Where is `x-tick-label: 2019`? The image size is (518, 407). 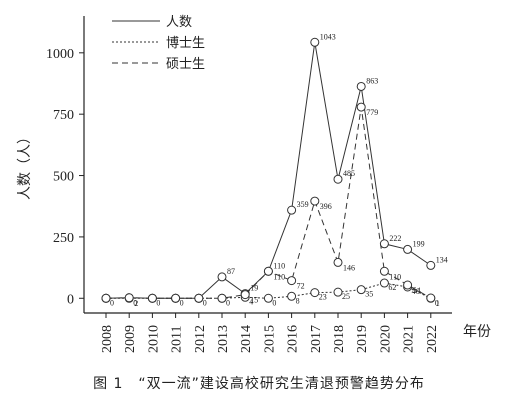
x-tick-label: 2019 is located at coordinates (362, 339).